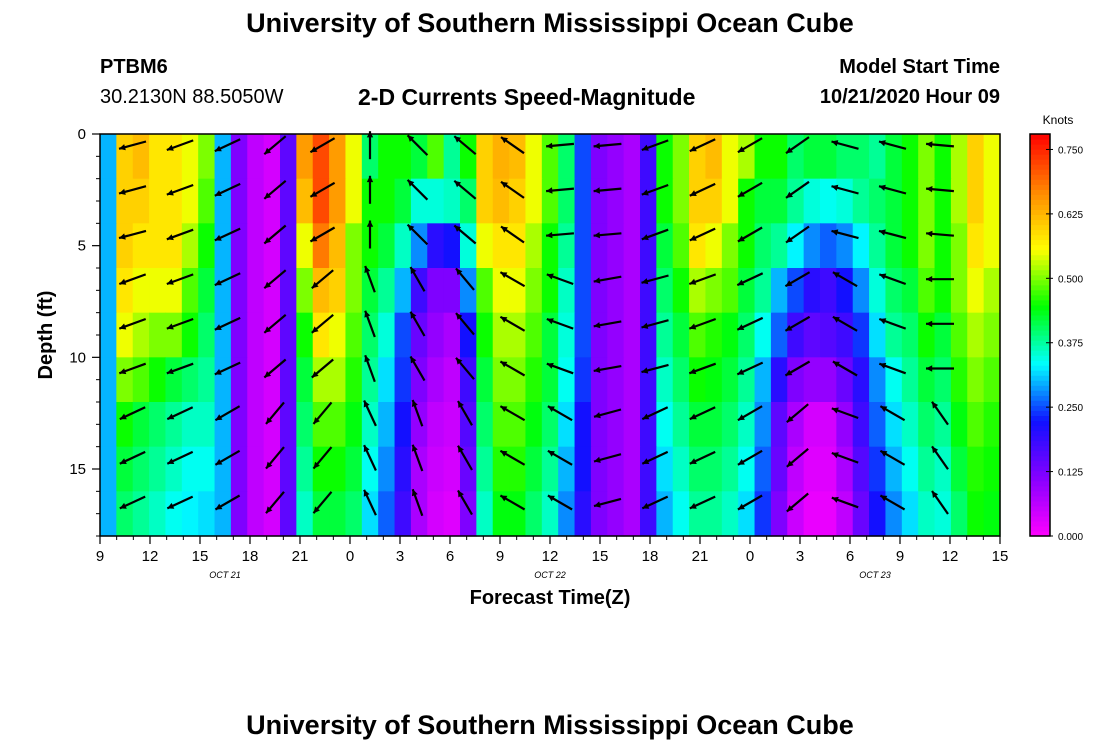 This screenshot has height=750, width=1100. What do you see at coordinates (1070, 215) in the screenshot?
I see `colorbar-tick-label: 0.625` at bounding box center [1070, 215].